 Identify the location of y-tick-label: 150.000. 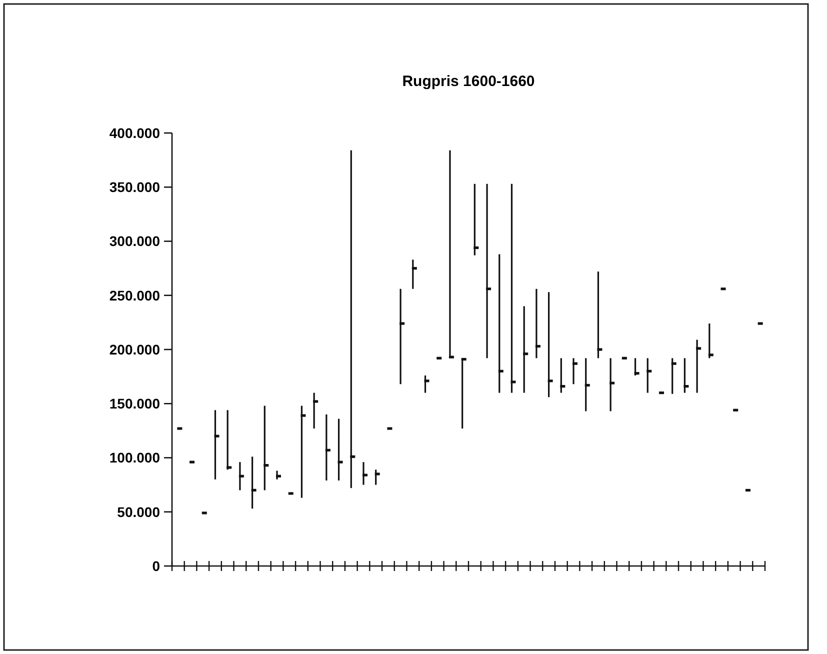
(134, 404).